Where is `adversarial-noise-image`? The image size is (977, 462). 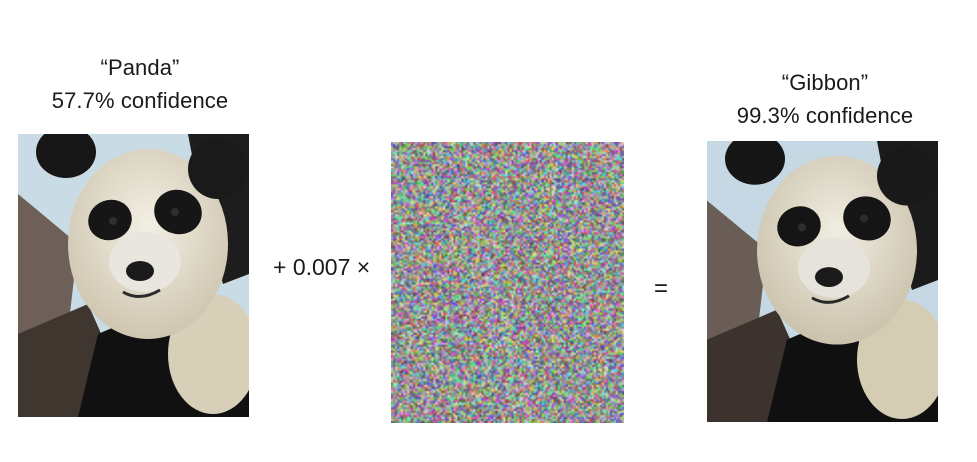 adversarial-noise-image is located at coordinates (507, 282).